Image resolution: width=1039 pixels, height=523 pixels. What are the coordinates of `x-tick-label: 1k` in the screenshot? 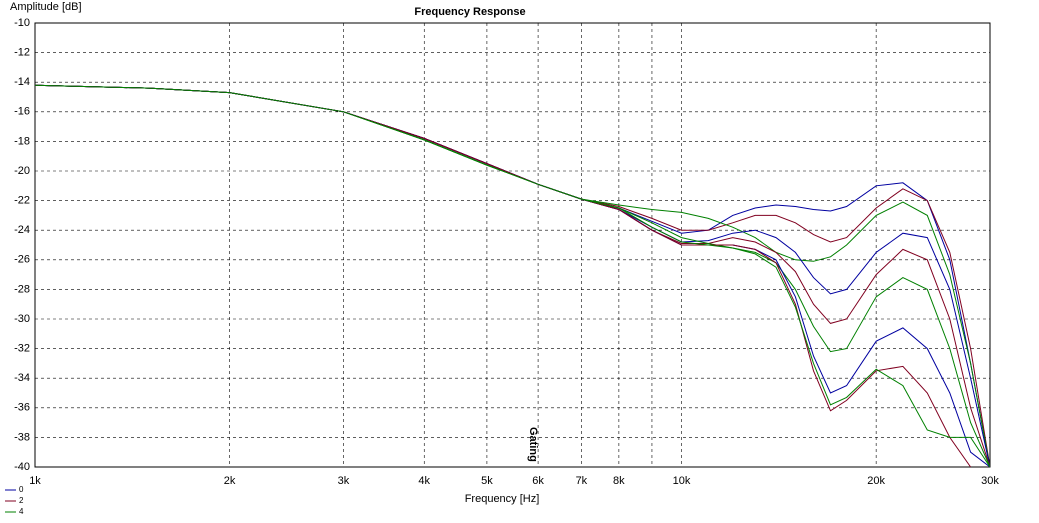 It's located at (35, 481).